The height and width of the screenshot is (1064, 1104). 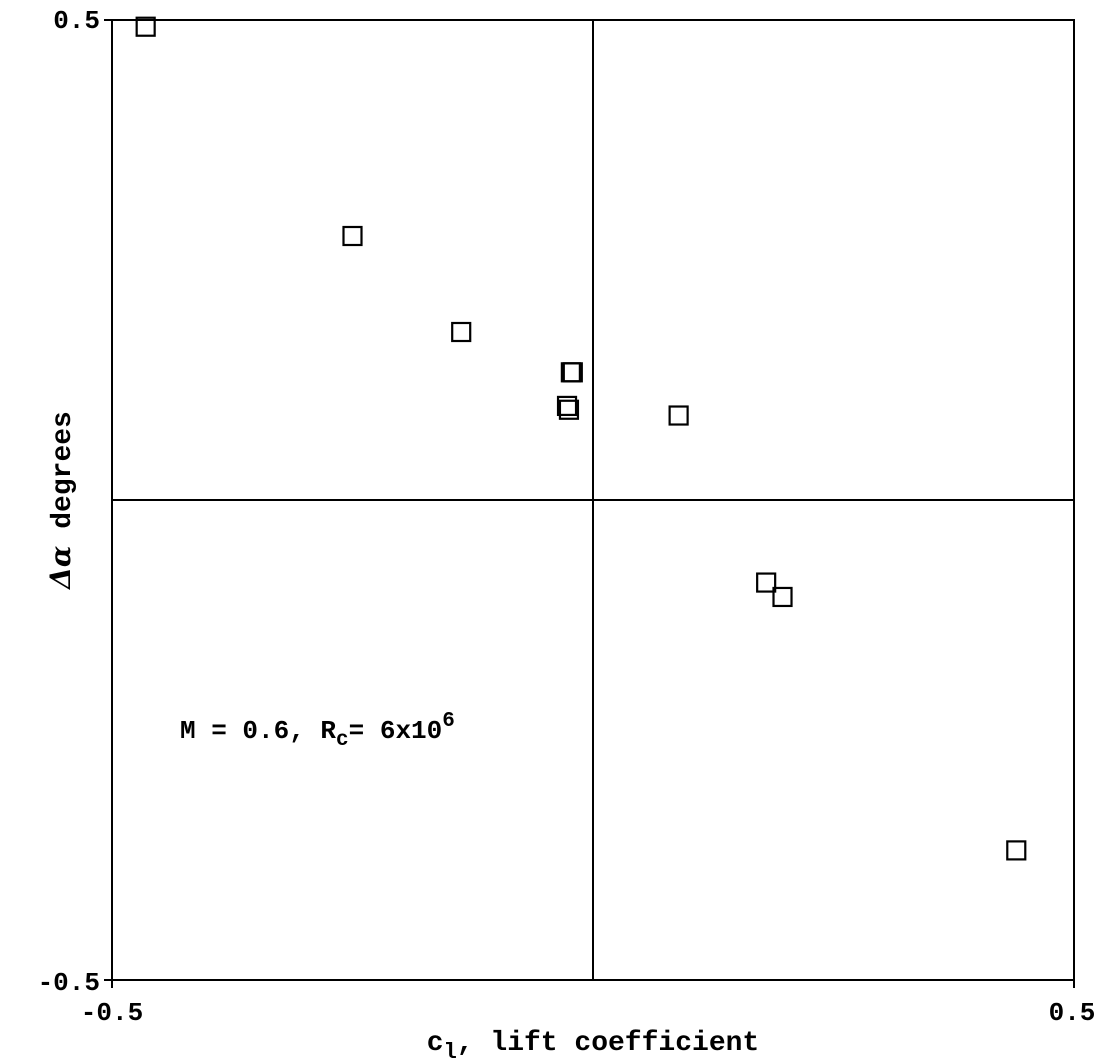 What do you see at coordinates (608, 1043) in the screenshot?
I see `x-axis-label-rest: , lift coefficient` at bounding box center [608, 1043].